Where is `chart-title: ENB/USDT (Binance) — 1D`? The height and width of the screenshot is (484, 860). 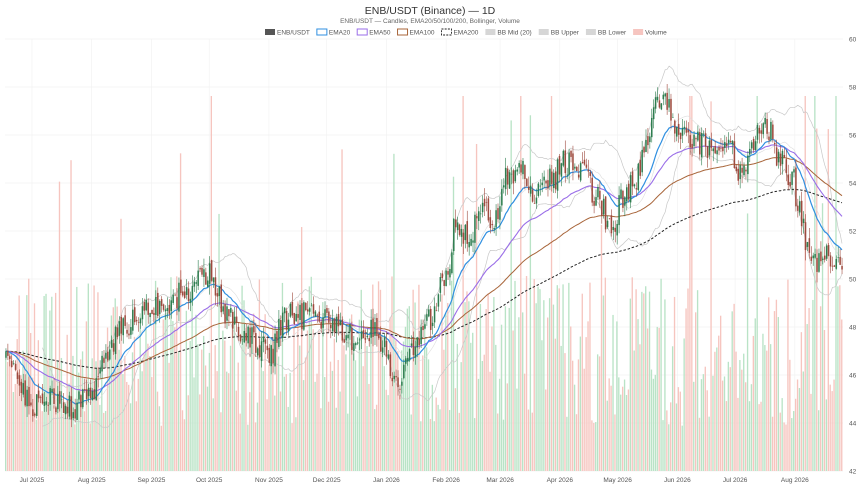 chart-title: ENB/USDT (Binance) — 1D is located at coordinates (430, 11).